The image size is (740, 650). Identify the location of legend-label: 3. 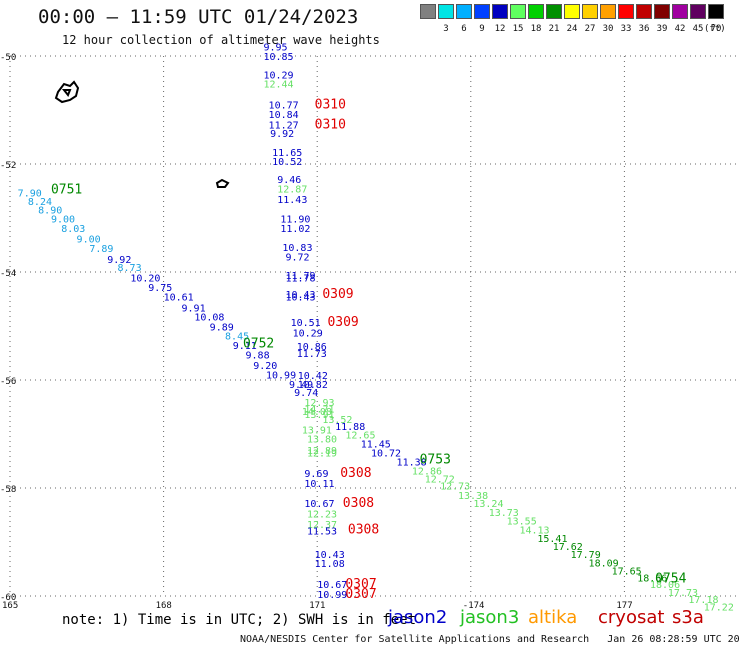
(446, 29).